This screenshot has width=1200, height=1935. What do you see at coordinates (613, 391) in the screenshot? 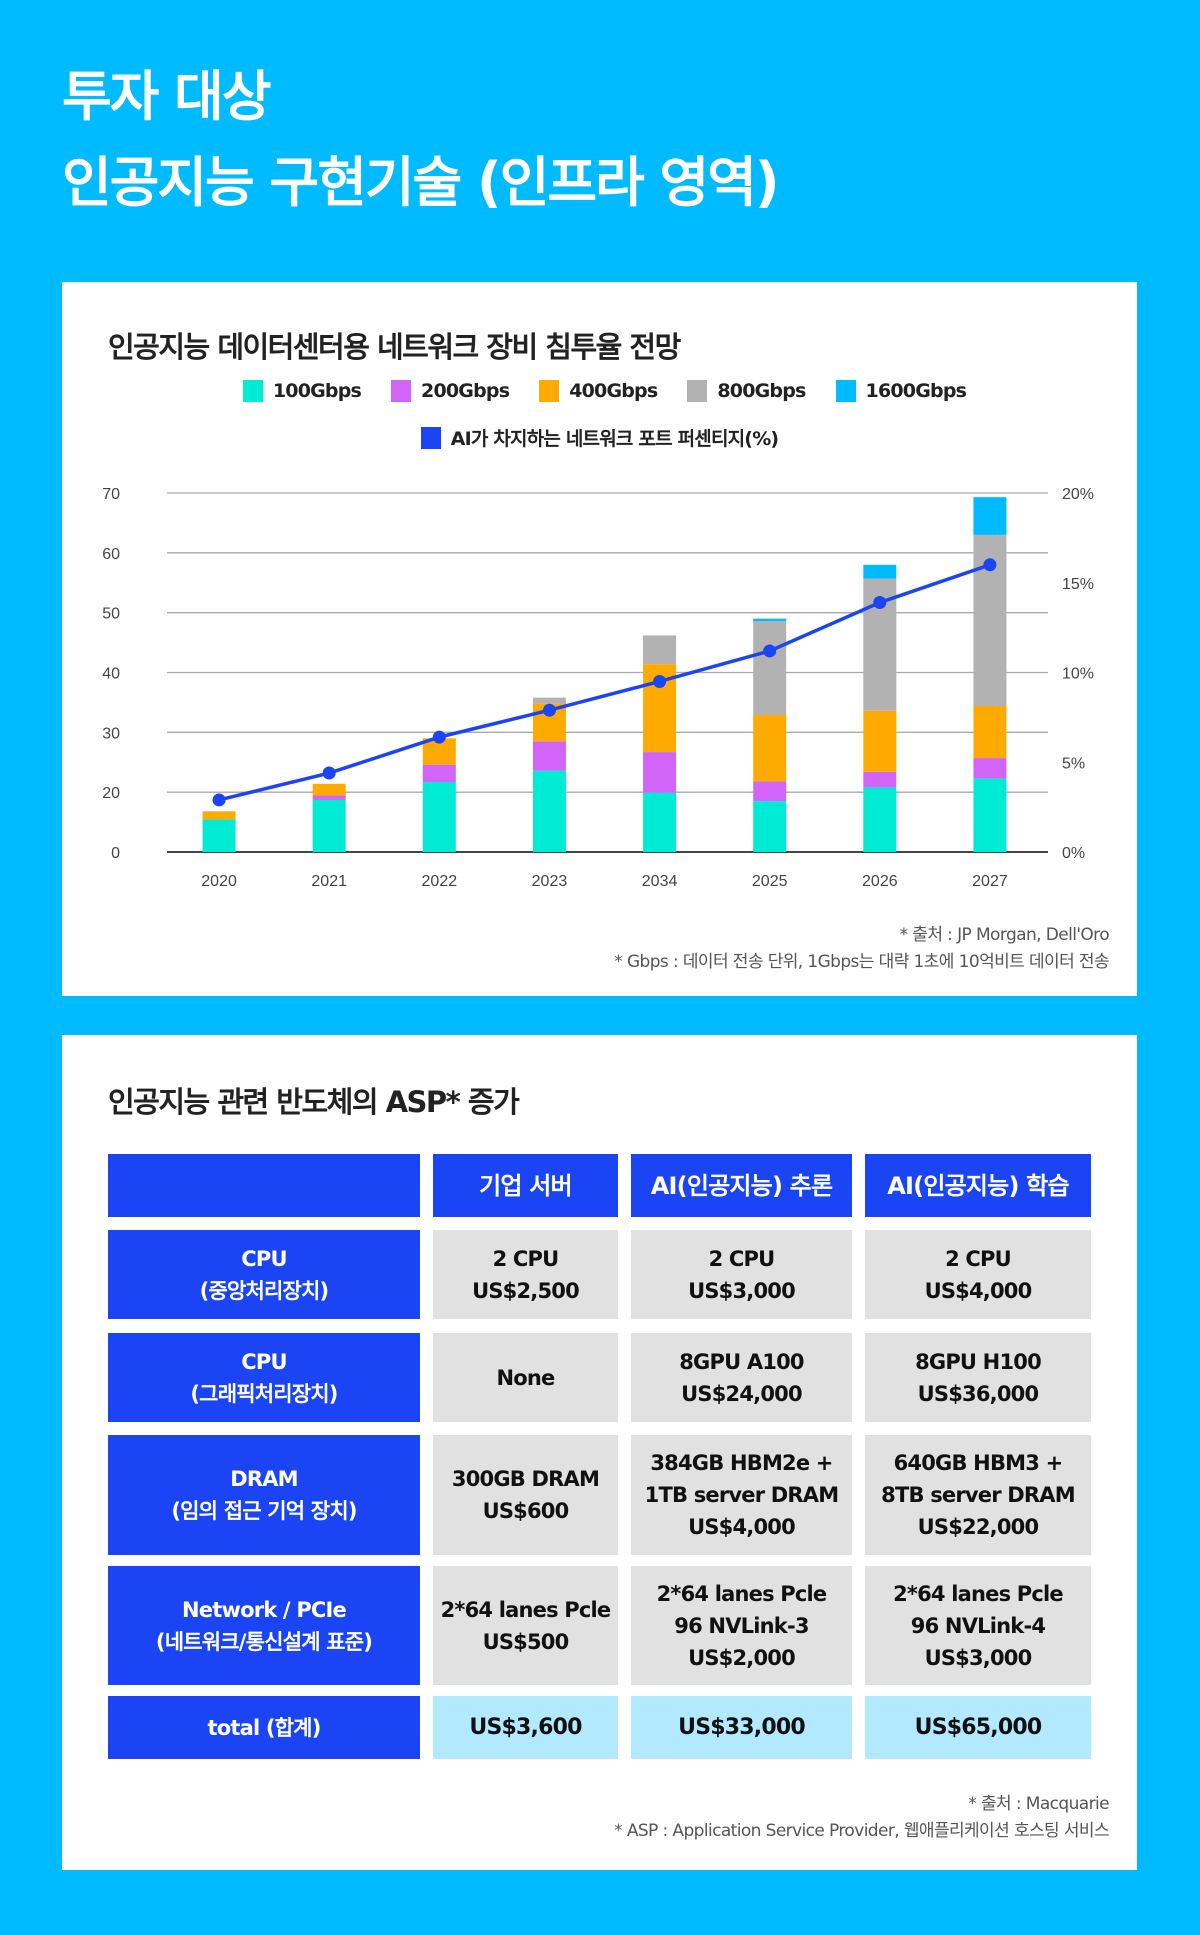
I see `legend-label: 400Gbps` at bounding box center [613, 391].